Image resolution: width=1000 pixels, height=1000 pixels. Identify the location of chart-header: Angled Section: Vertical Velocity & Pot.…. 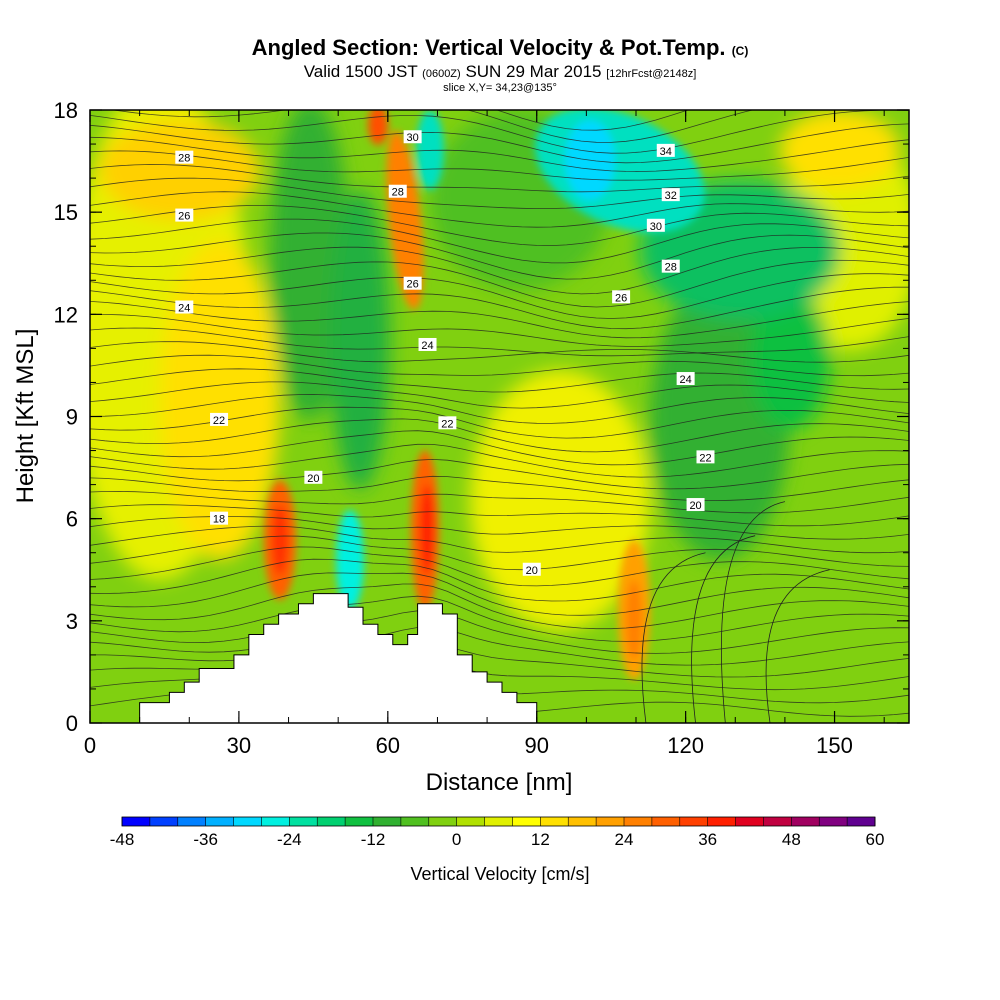
(500, 65).